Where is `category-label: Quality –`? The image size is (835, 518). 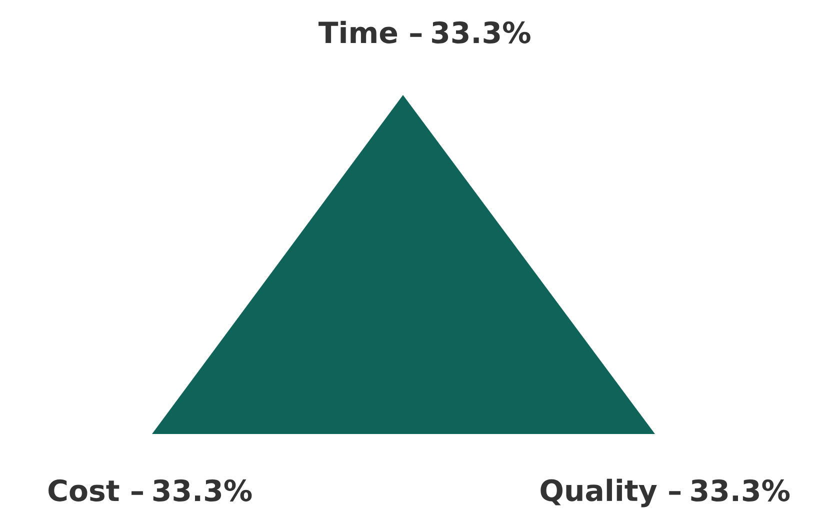
category-label: Quality – is located at coordinates (610, 493).